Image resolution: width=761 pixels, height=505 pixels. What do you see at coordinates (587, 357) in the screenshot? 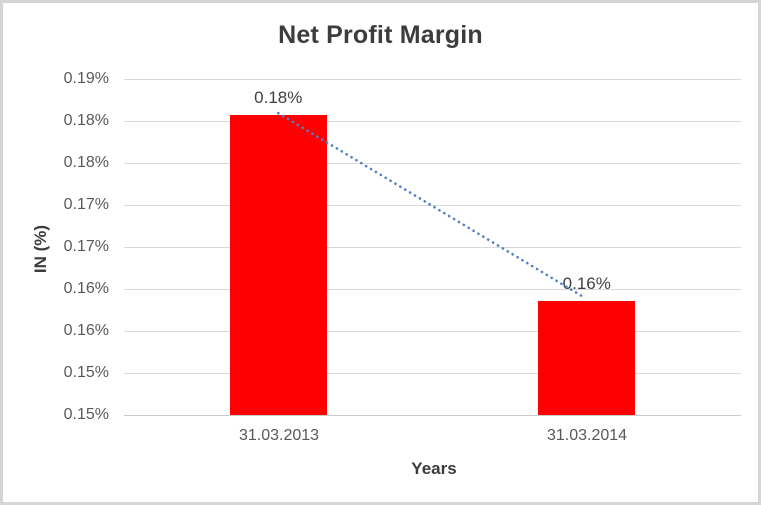
I see `bar-2014` at bounding box center [587, 357].